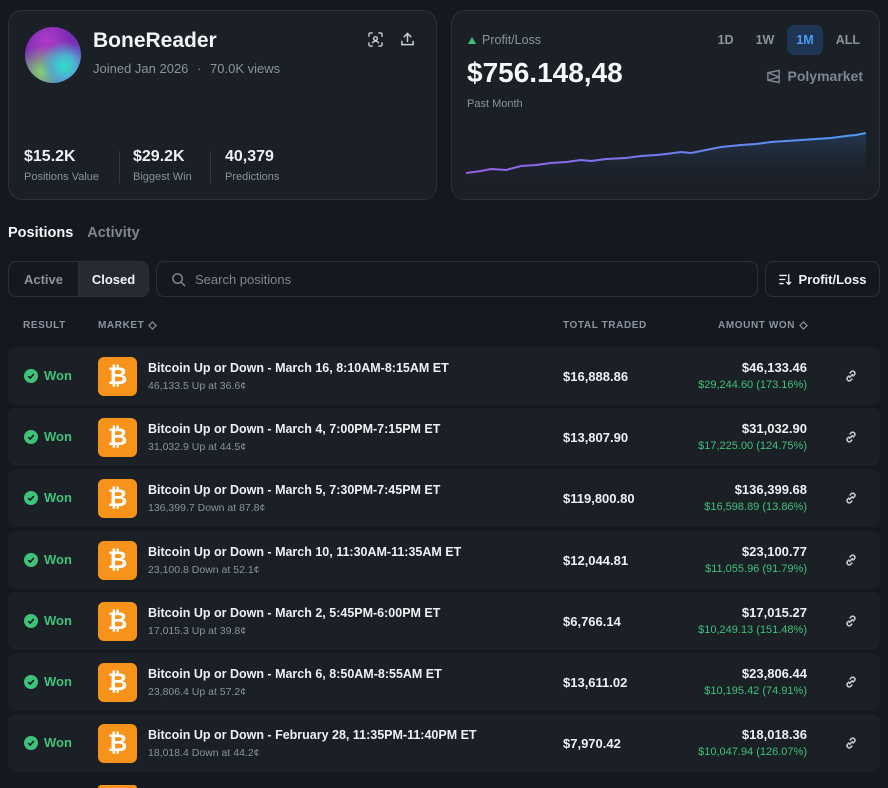 The image size is (888, 788). I want to click on profit-gain: $10,195.42 (74.91%), so click(755, 691).